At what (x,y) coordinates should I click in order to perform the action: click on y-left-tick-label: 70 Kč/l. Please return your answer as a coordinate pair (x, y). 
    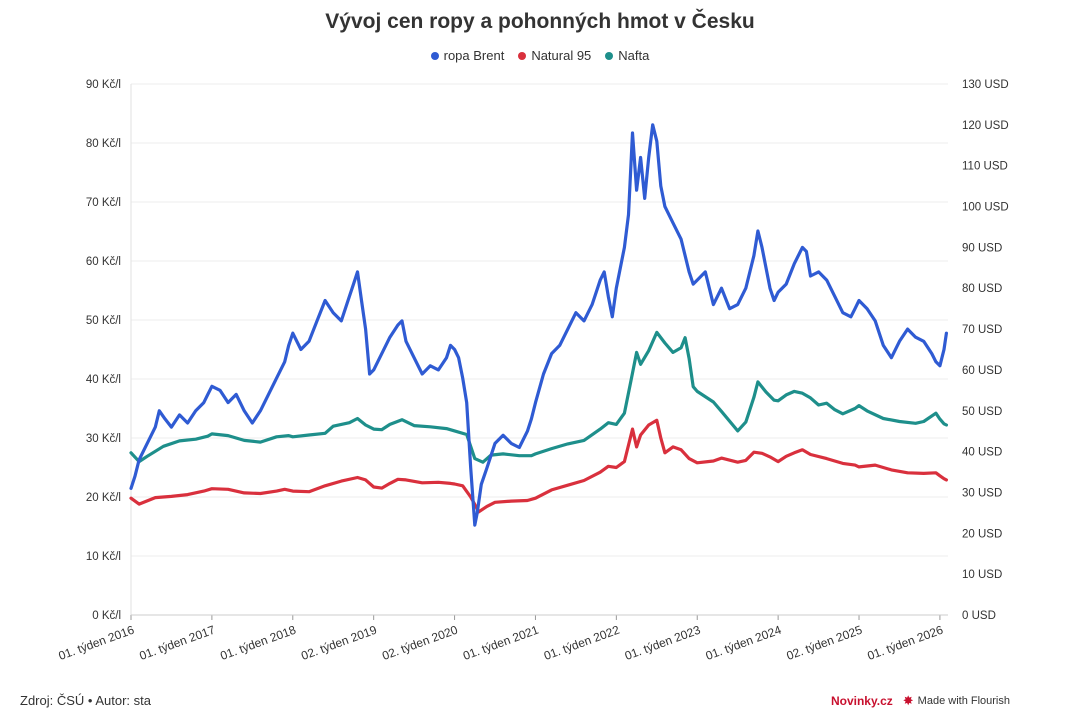
    Looking at the image, I should click on (103, 203).